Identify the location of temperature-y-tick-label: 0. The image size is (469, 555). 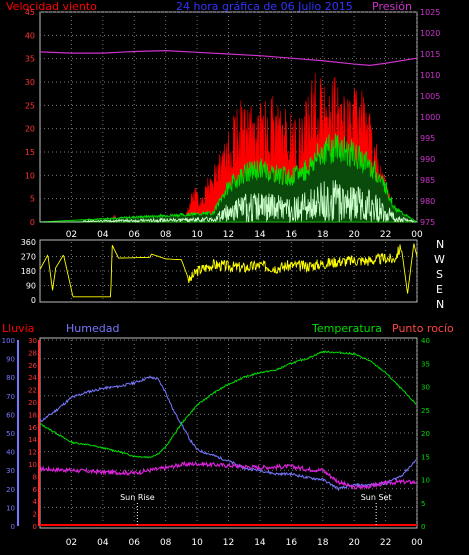
(423, 527).